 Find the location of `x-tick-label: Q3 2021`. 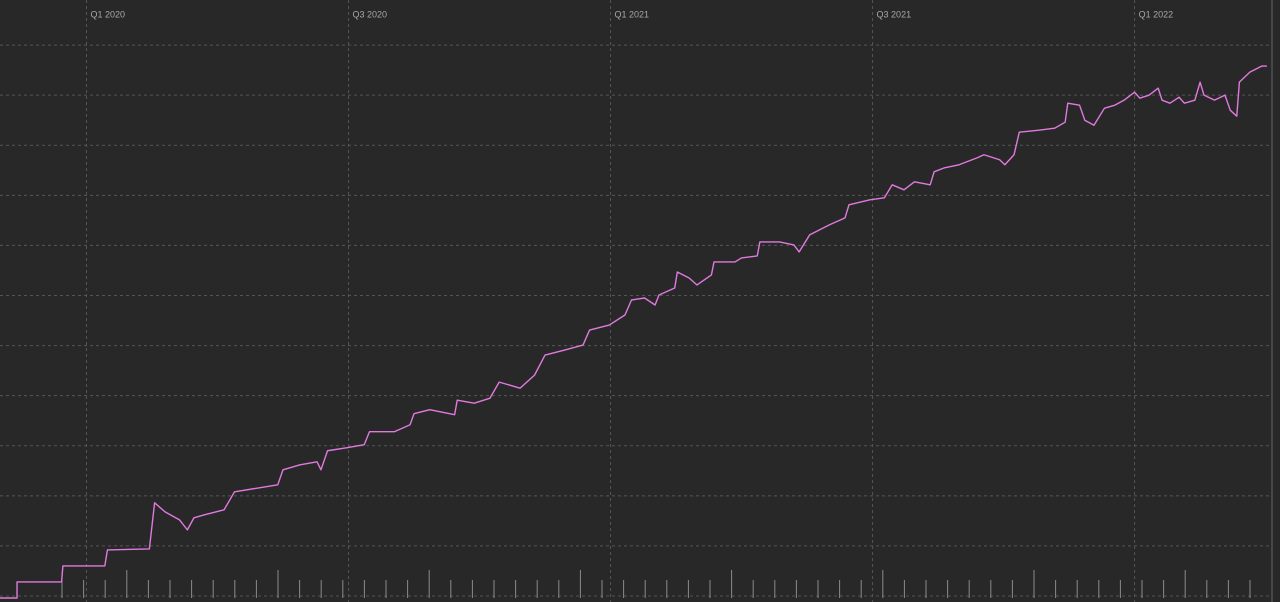

x-tick-label: Q3 2021 is located at coordinates (894, 14).